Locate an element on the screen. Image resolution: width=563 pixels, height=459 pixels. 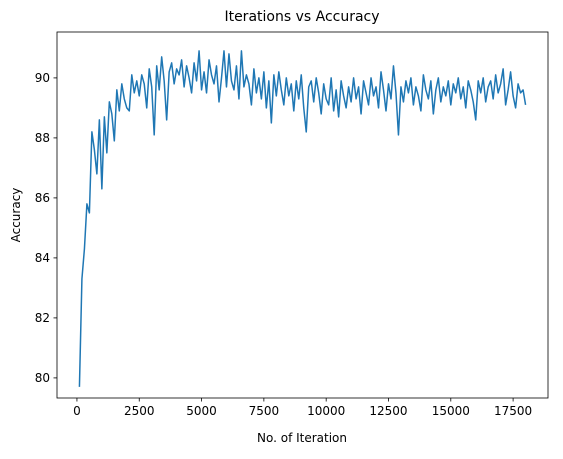
y-tick-label: 80 is located at coordinates (42, 378).